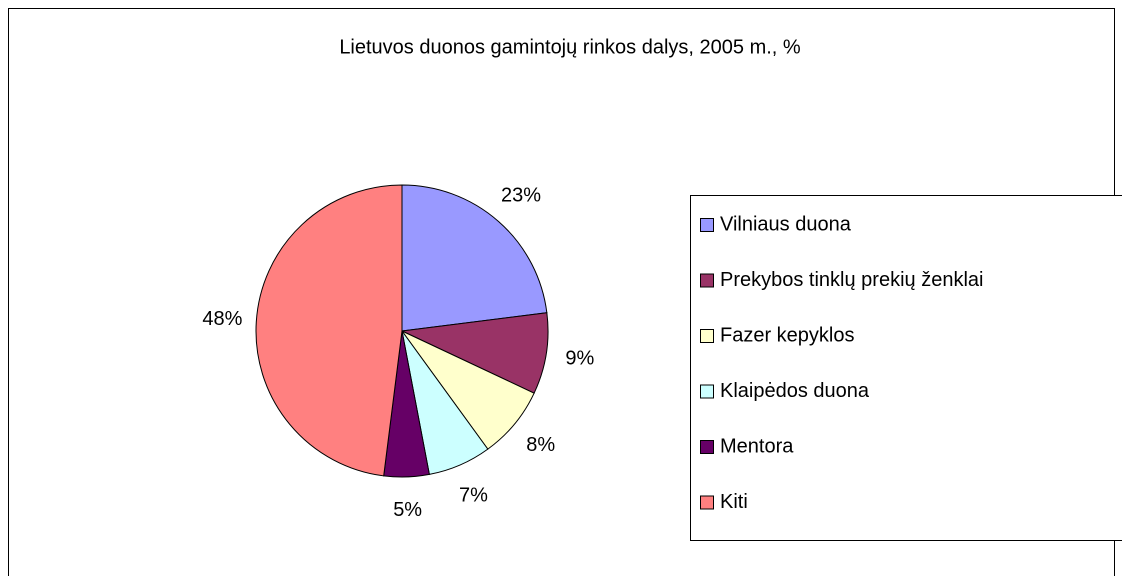  I want to click on data-label: 5%, so click(407, 510).